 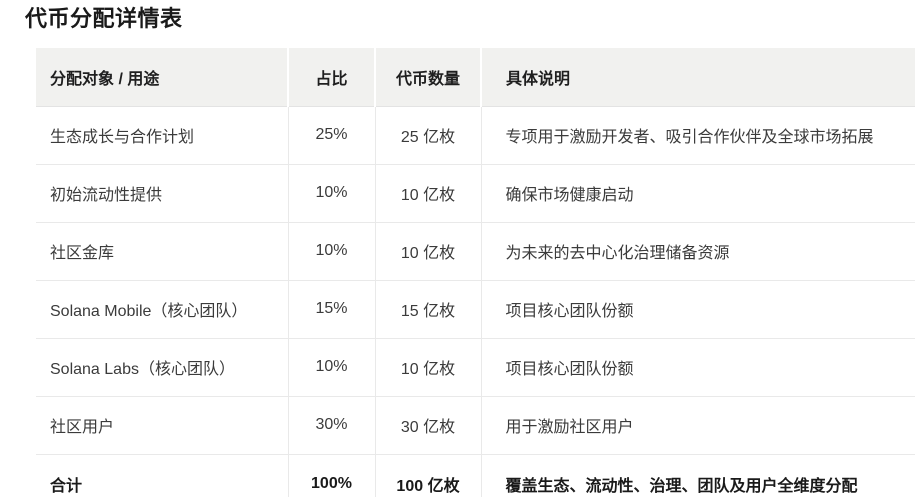 I want to click on cell-name: 初始流动性提供, so click(x=162, y=192).